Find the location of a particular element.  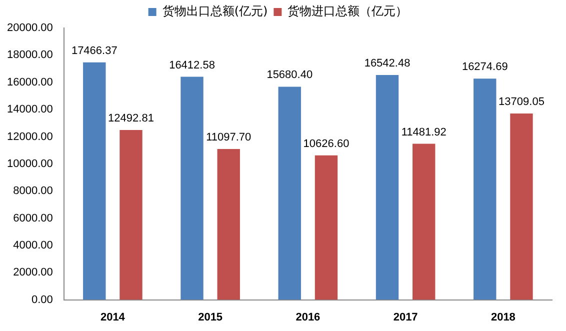

data-label: 16542.48 is located at coordinates (387, 64).